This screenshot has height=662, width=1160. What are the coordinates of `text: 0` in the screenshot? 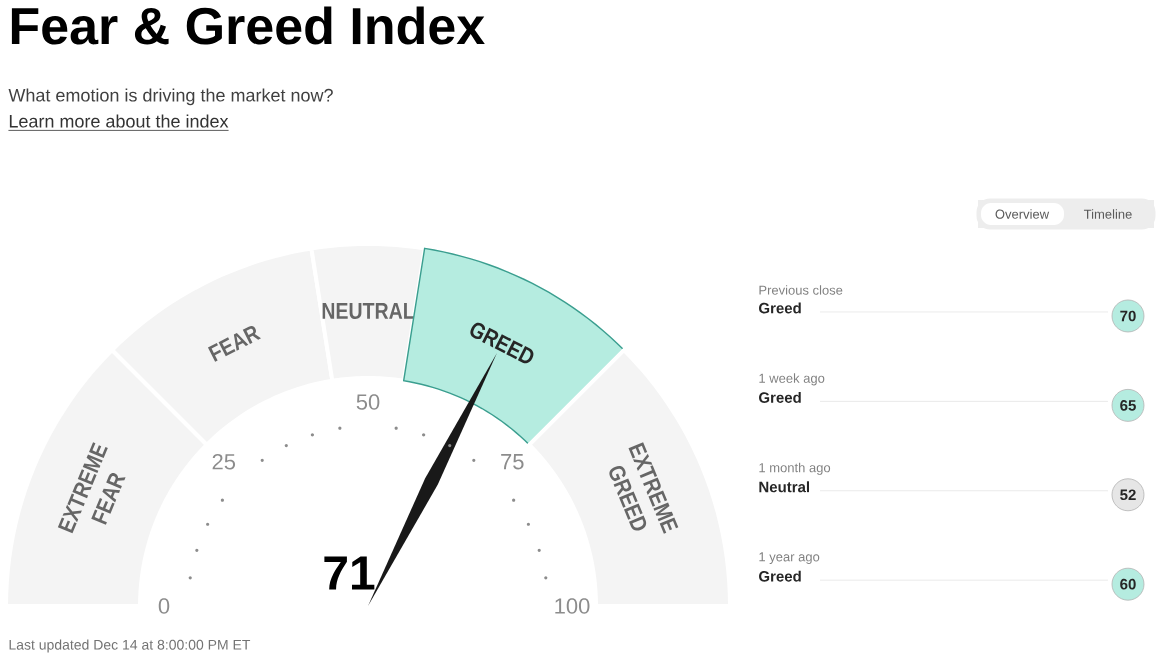 It's located at (164, 606).